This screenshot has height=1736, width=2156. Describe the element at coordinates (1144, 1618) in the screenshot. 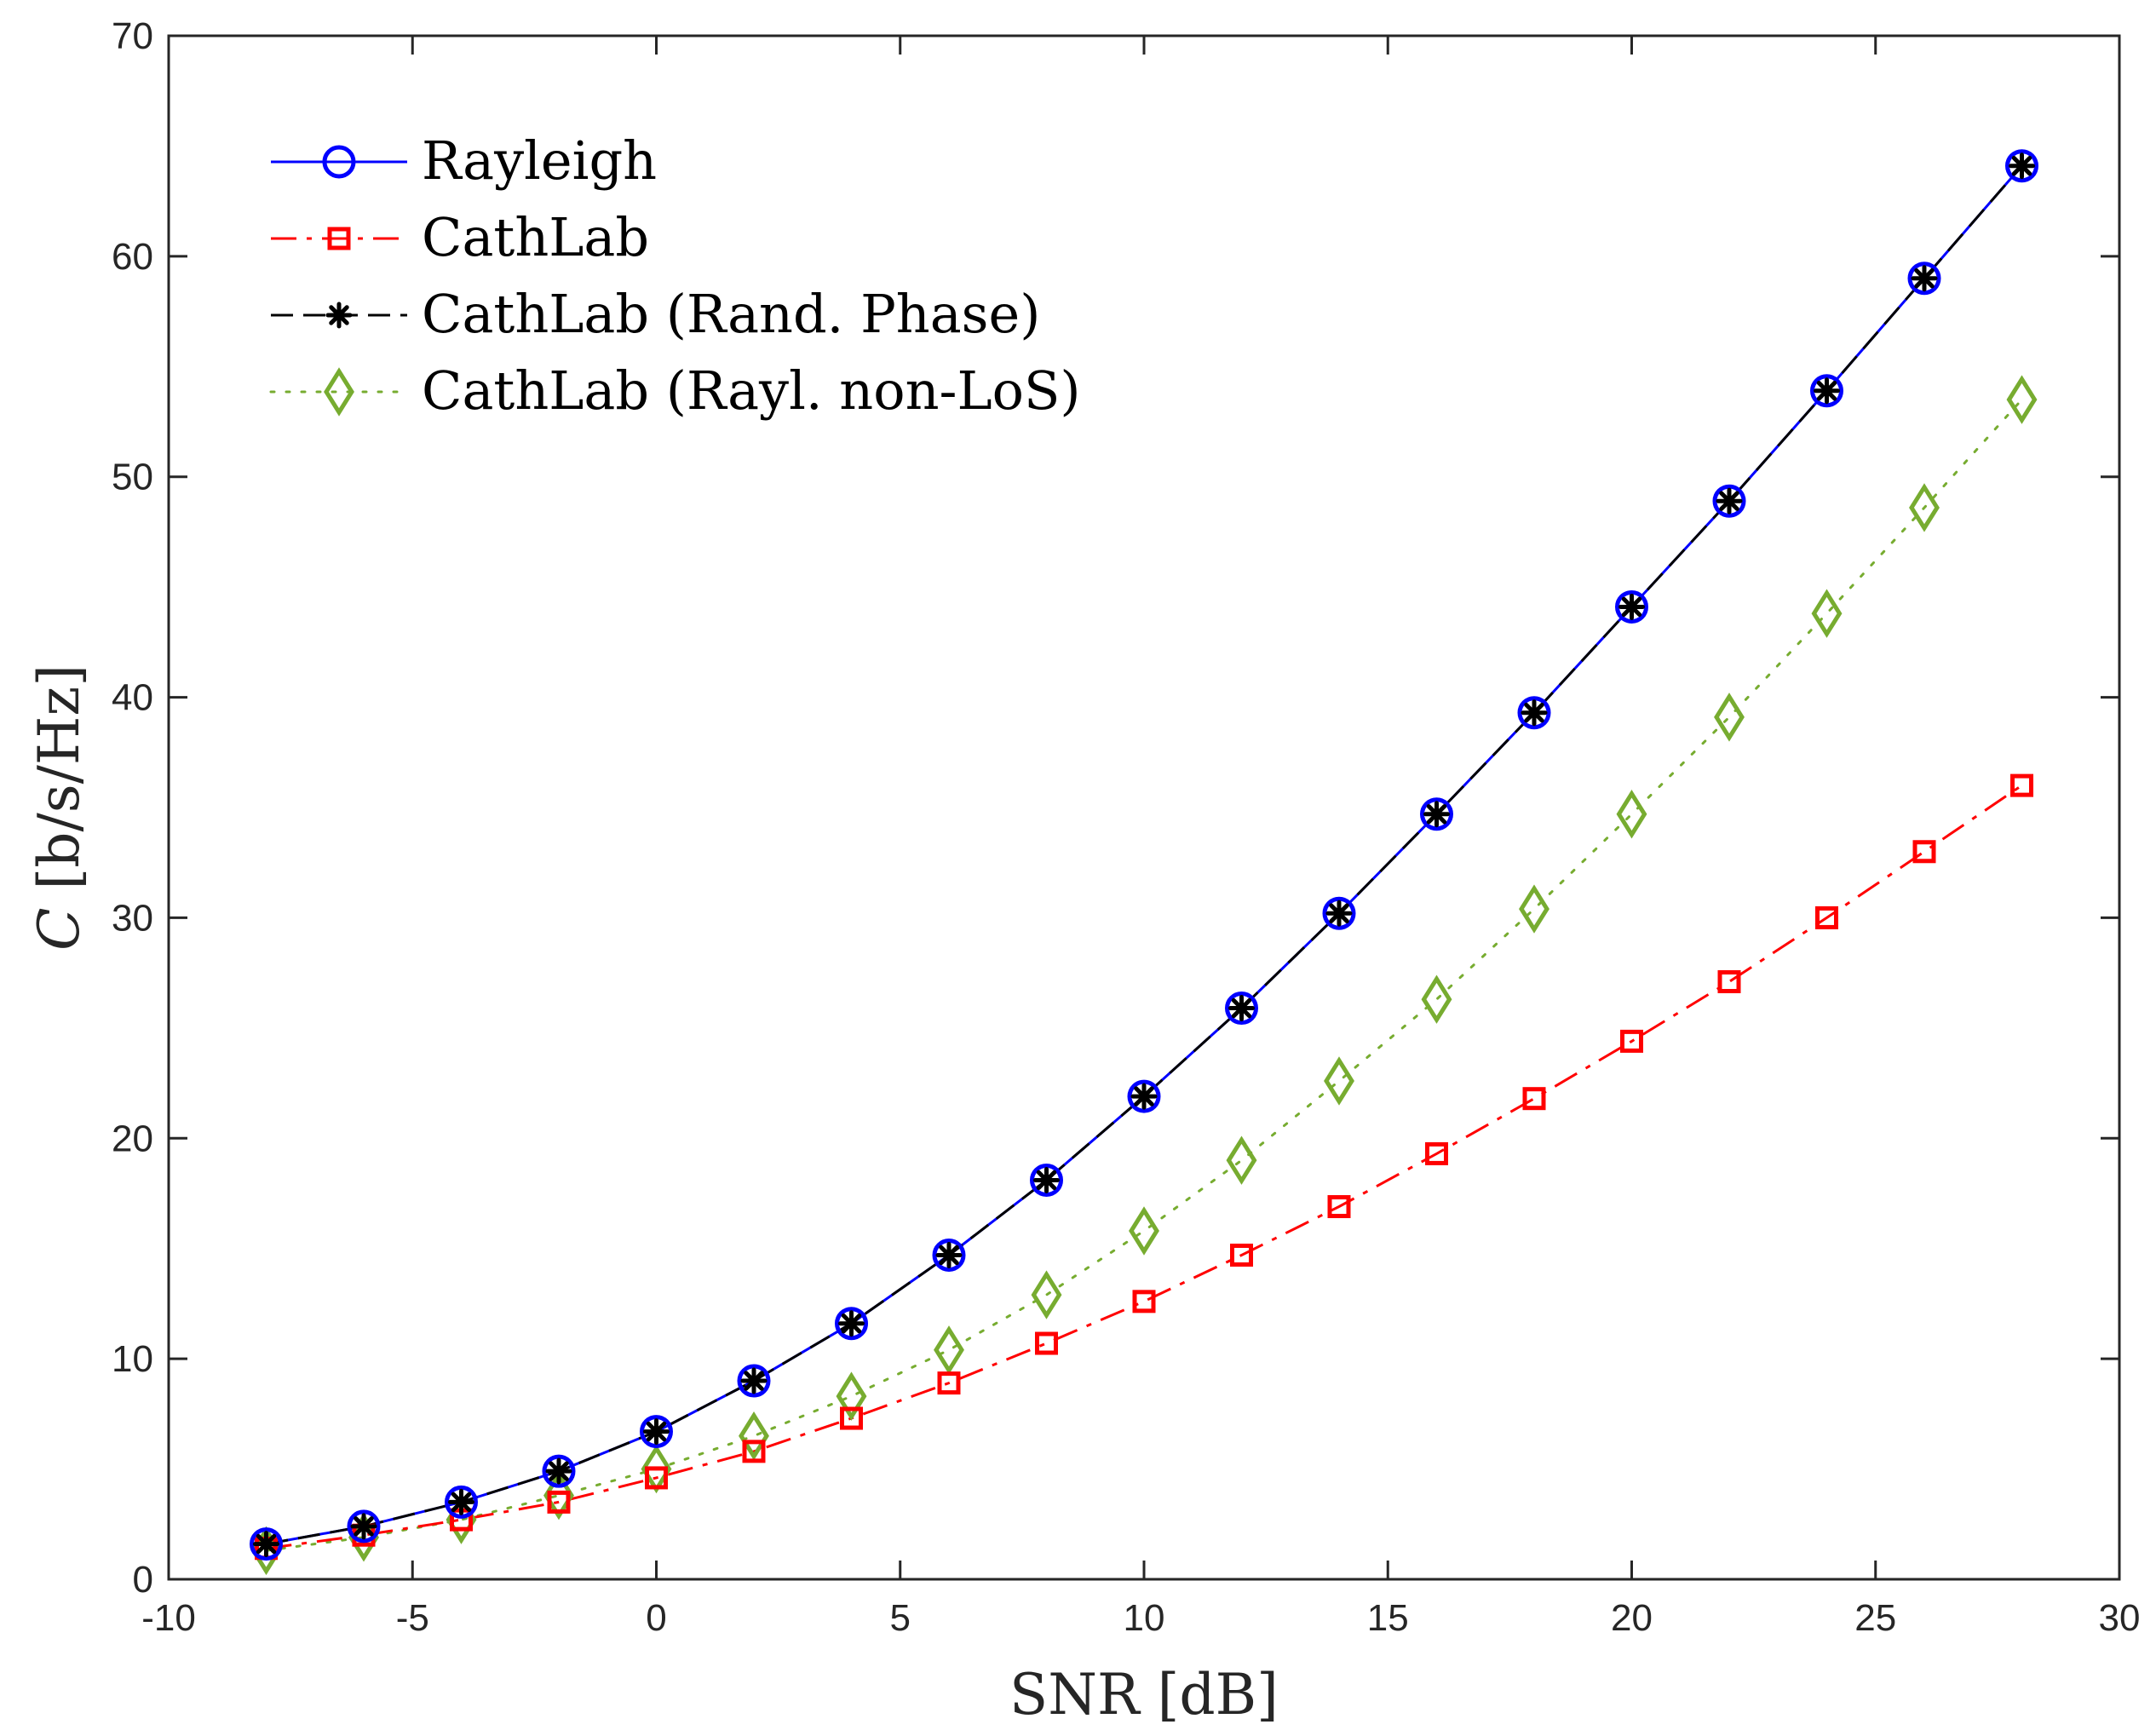

I see `x-tick-label: 10` at that location.